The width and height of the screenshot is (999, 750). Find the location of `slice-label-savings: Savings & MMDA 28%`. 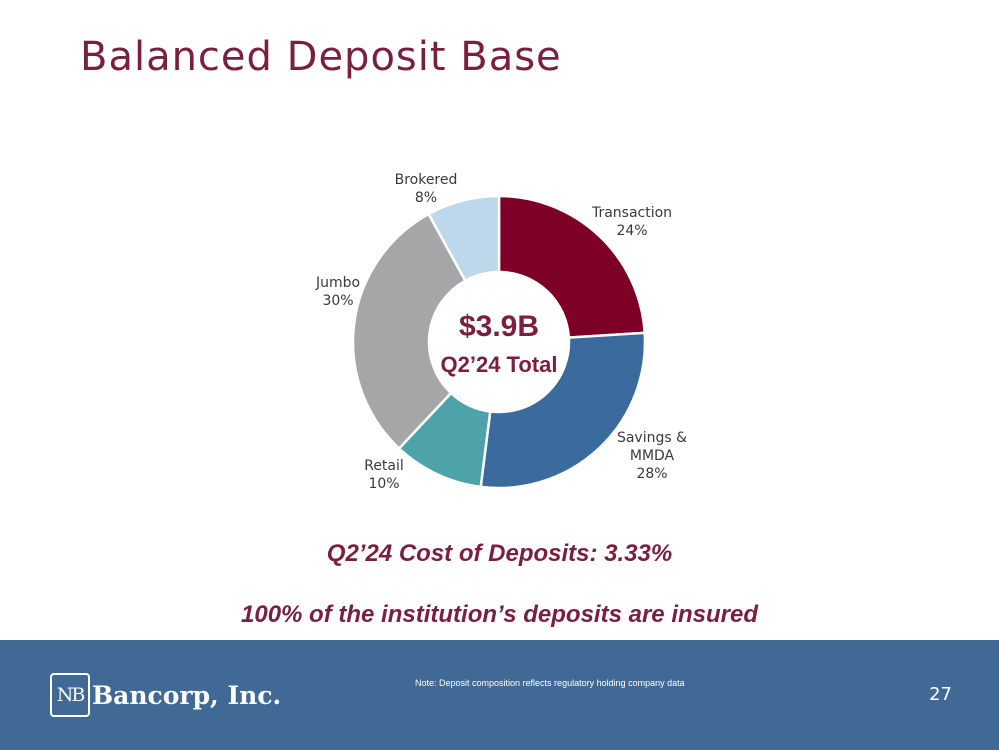

slice-label-savings: Savings & MMDA 28% is located at coordinates (652, 456).